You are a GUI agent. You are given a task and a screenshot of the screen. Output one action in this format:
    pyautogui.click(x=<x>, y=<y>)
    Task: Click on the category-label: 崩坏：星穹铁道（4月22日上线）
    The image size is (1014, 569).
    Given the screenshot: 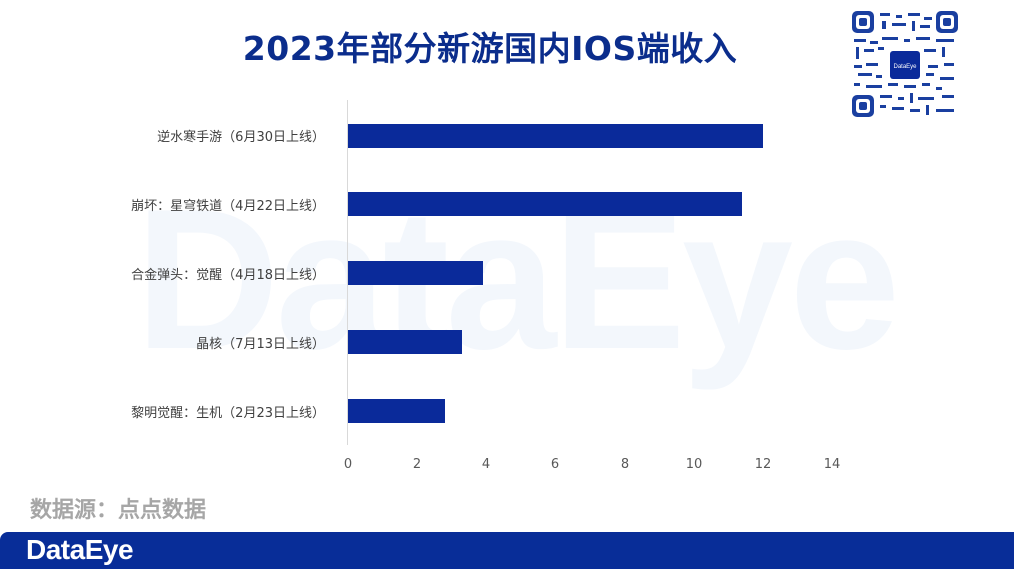 What is the action you would take?
    pyautogui.click(x=228, y=206)
    